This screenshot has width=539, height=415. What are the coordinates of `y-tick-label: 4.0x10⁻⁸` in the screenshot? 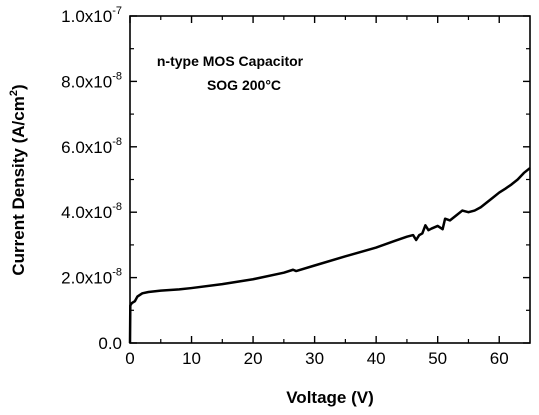 It's located at (91, 211).